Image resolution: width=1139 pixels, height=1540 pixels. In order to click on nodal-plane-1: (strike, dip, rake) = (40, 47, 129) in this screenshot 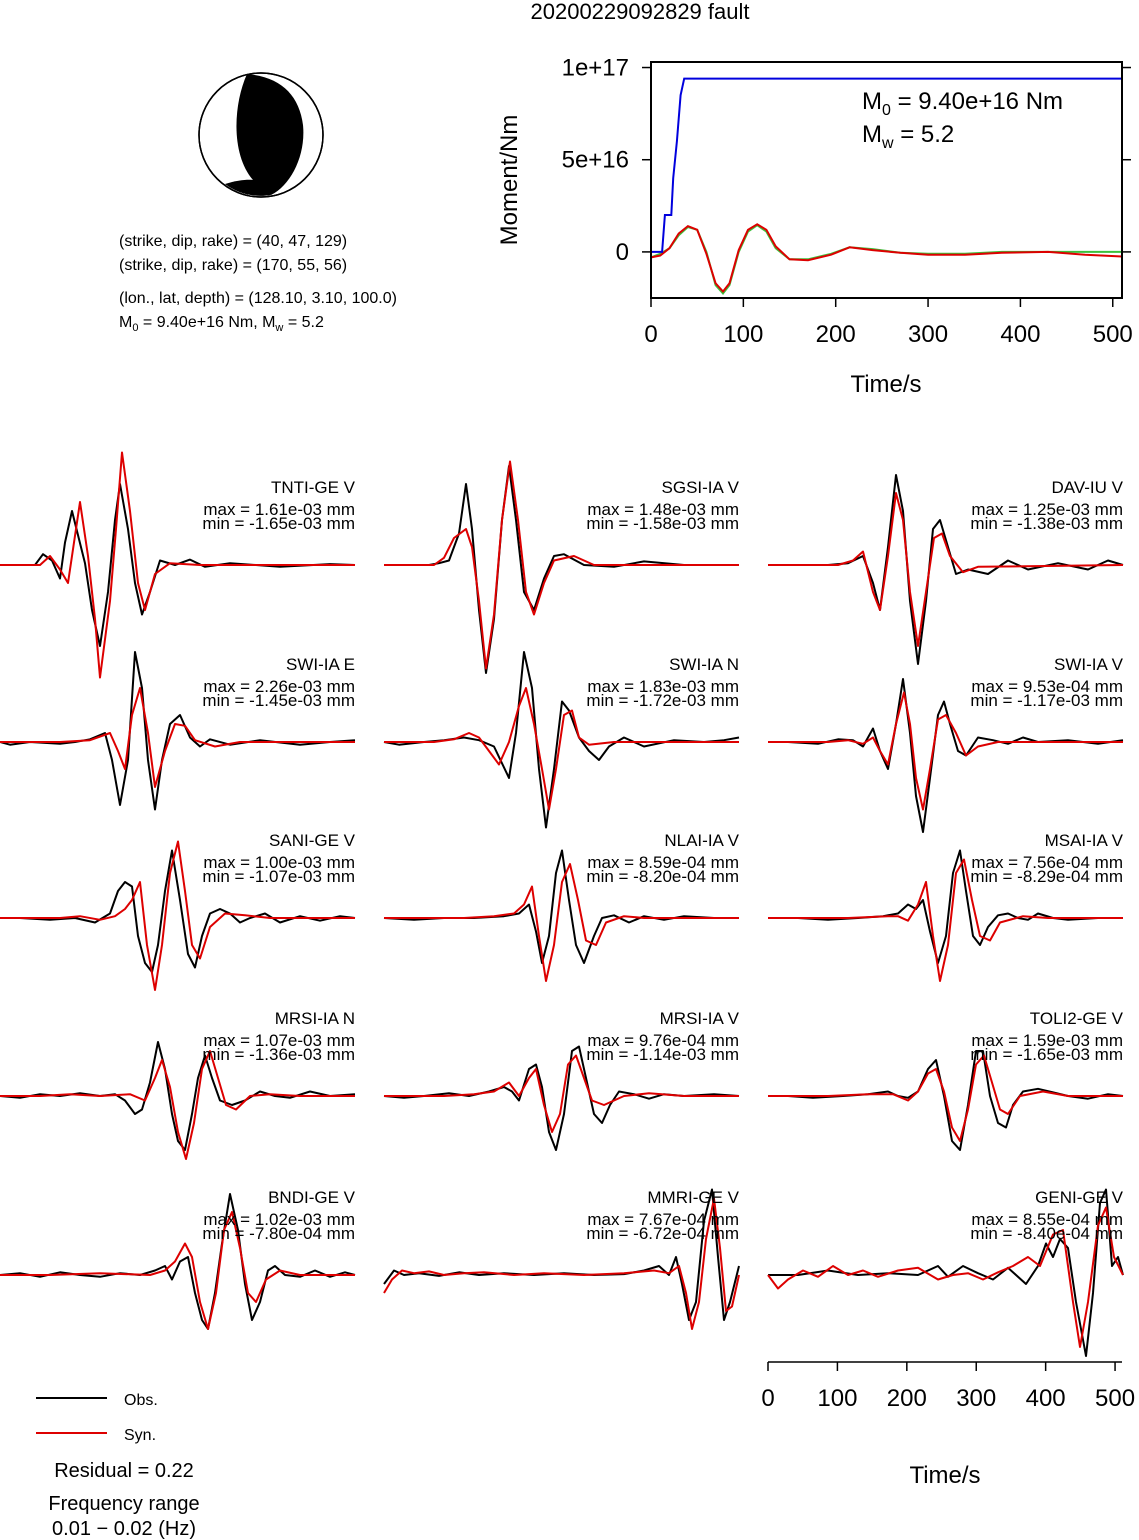, I will do `click(233, 241)`.